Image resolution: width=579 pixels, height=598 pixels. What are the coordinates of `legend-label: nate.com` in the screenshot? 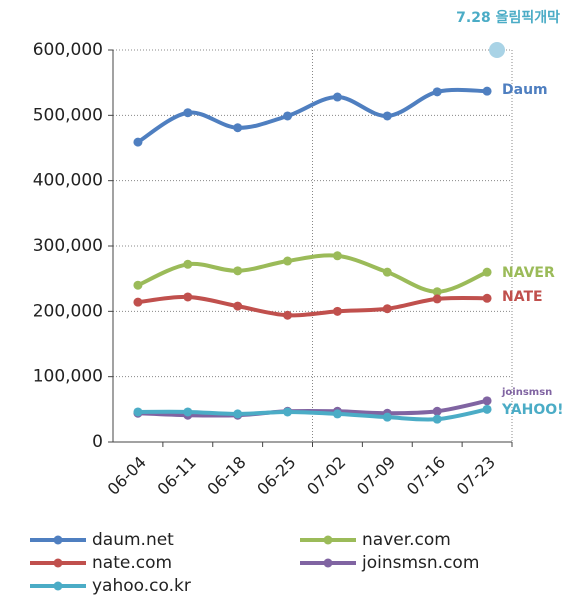 It's located at (132, 563).